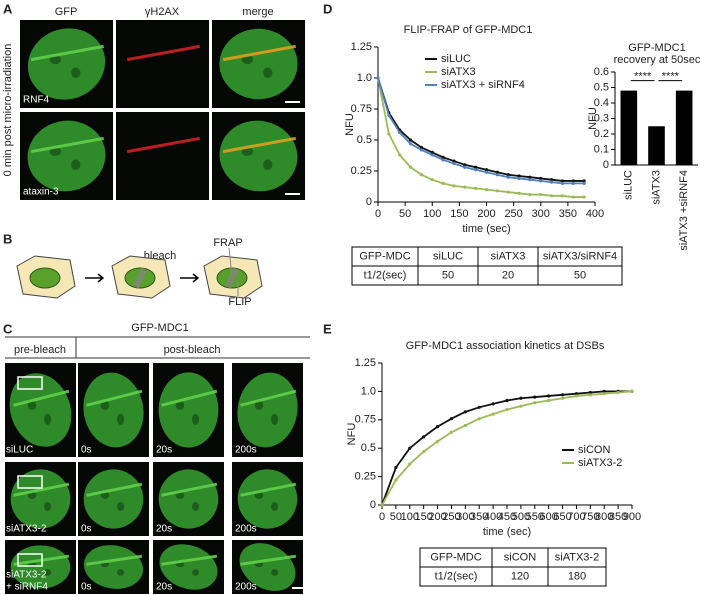 The height and width of the screenshot is (595, 709). What do you see at coordinates (159, 328) in the screenshot?
I see `panel-title: GFP-MDC1` at bounding box center [159, 328].